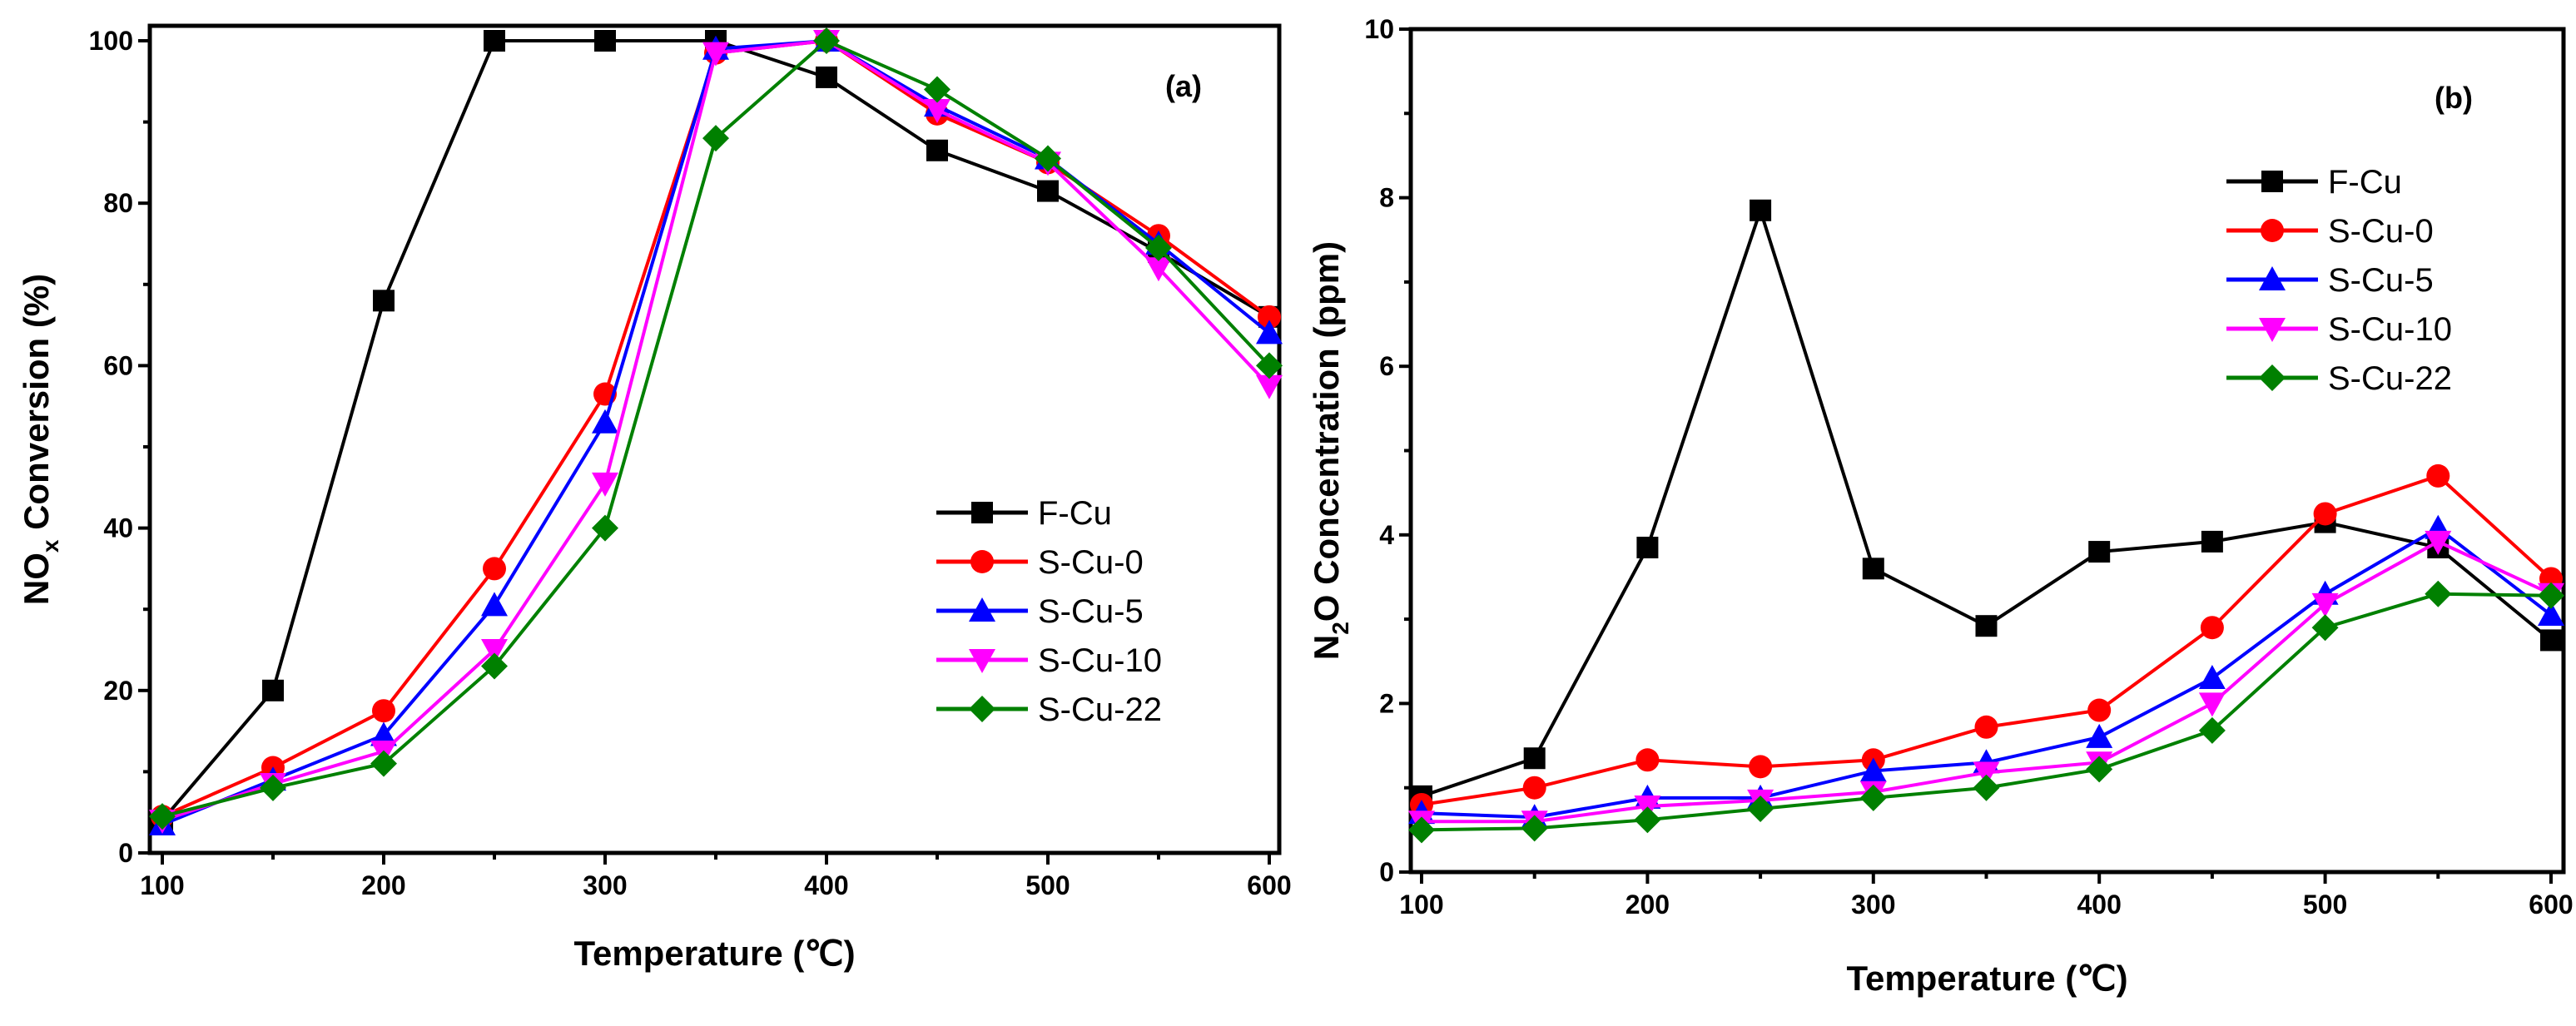  I want to click on y-tick-label: 4, so click(1386, 535).